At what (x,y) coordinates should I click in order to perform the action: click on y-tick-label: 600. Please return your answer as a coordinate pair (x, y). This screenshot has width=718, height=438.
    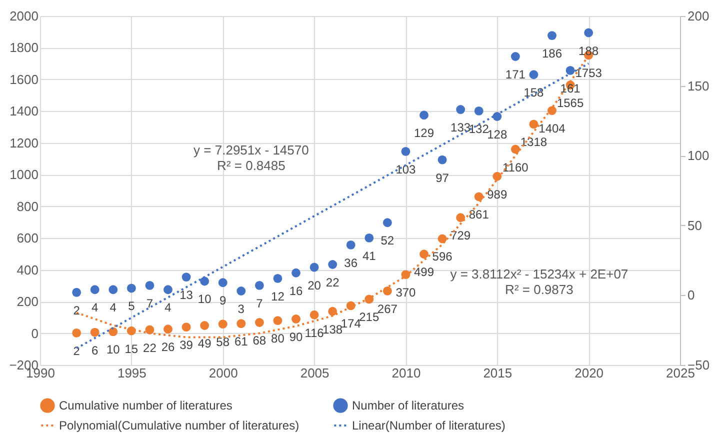
    Looking at the image, I should click on (27, 238).